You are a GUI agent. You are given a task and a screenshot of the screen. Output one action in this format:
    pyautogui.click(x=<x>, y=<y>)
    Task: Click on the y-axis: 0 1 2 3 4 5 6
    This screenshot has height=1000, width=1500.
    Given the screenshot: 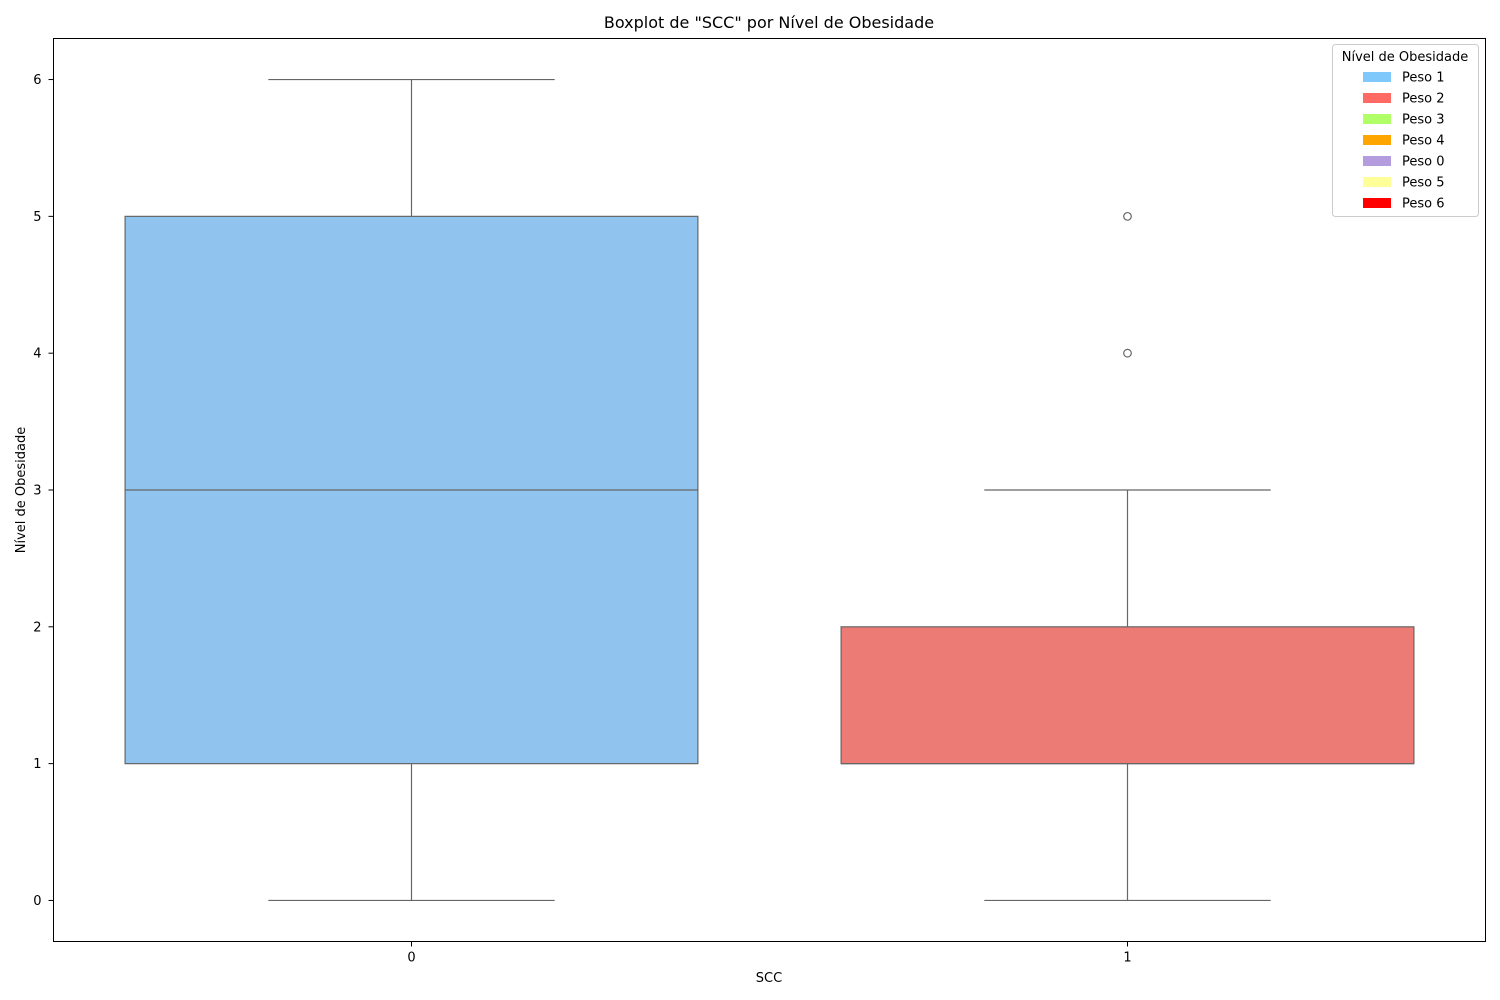 What is the action you would take?
    pyautogui.click(x=43, y=491)
    